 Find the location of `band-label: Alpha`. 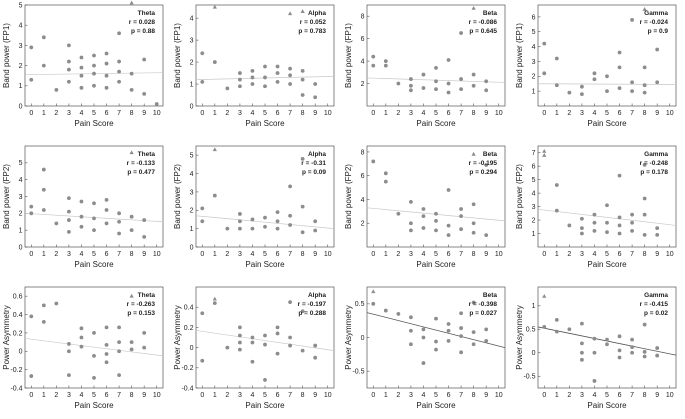

band-label: Alpha is located at coordinates (317, 13).